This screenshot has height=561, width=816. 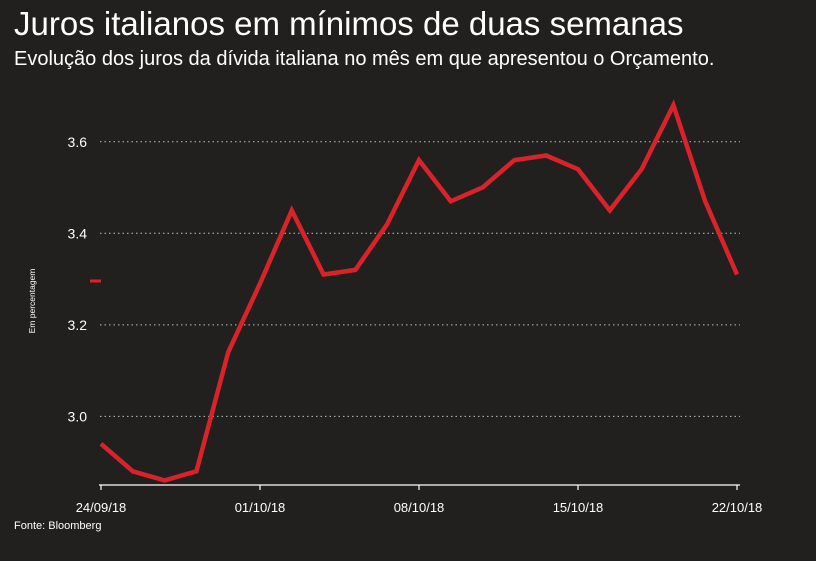 What do you see at coordinates (260, 507) in the screenshot?
I see `x-tick-label: 01/10/18` at bounding box center [260, 507].